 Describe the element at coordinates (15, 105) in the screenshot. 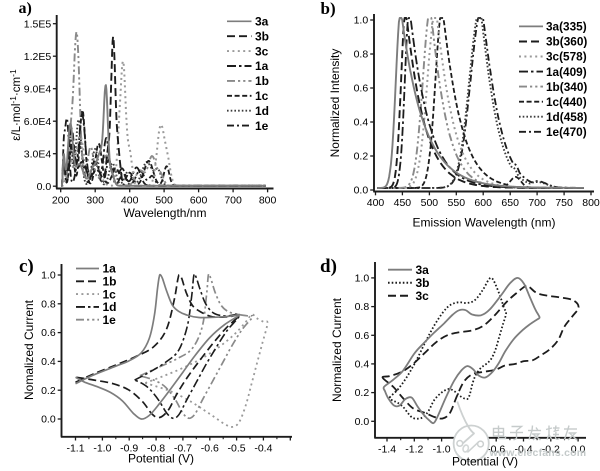

I see `svg-text: ε/L·mol-1·cm-1` at that location.